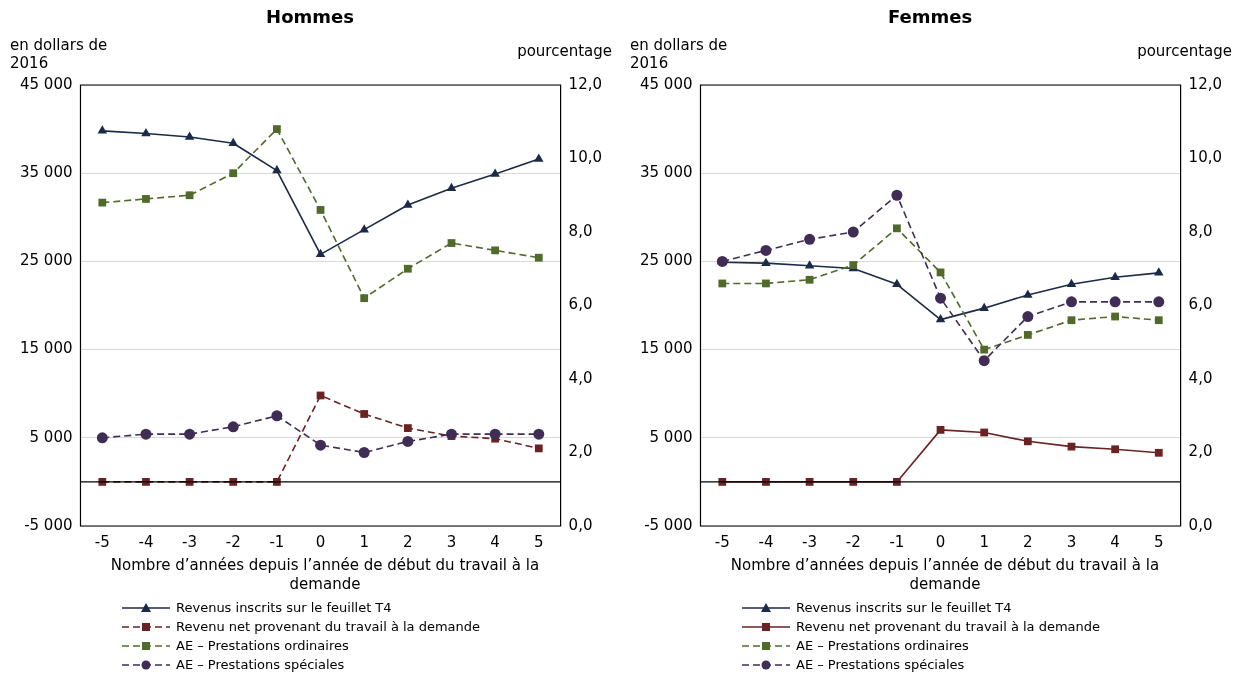  Describe the element at coordinates (1184, 51) in the screenshot. I see `y2-axis-title: pourcentage` at that location.